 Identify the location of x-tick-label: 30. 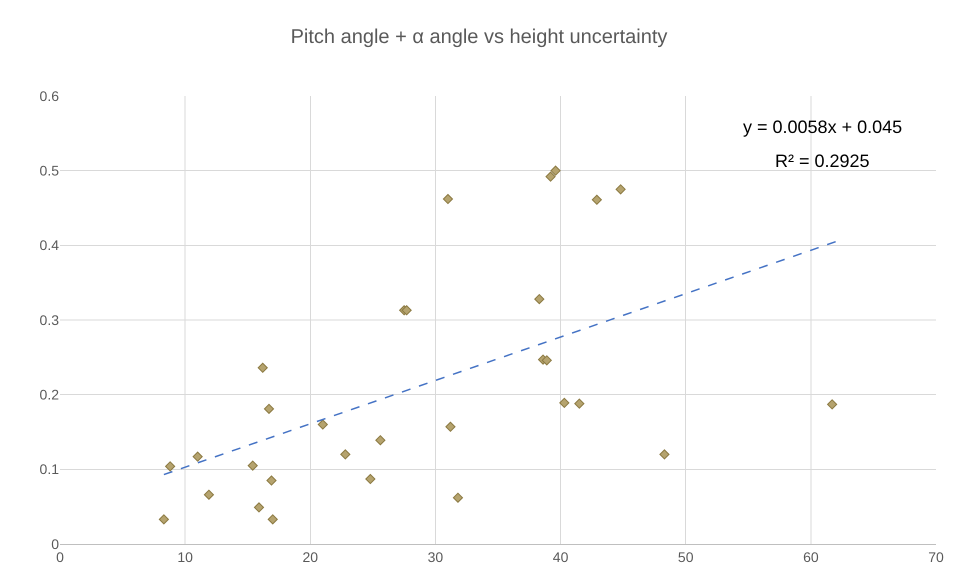
(436, 556).